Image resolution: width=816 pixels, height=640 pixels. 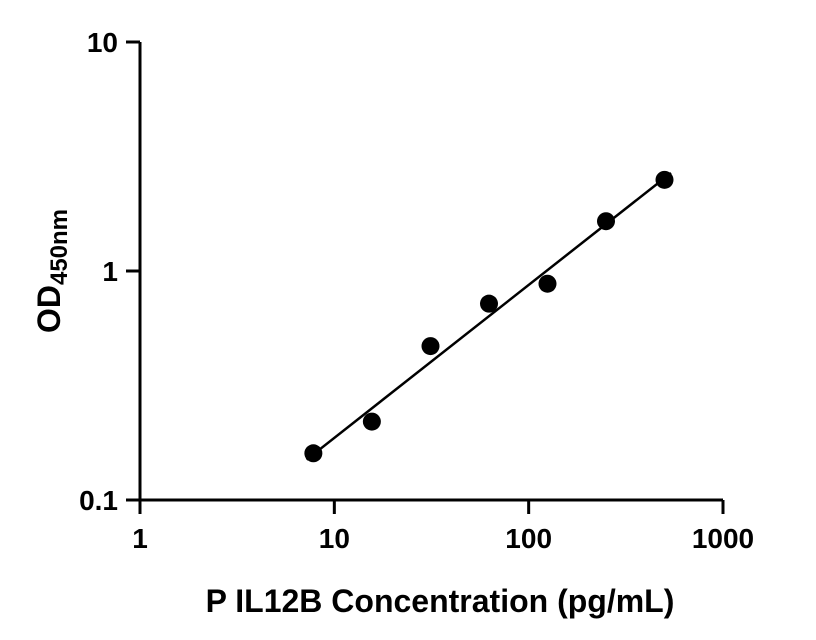 I want to click on y-axis-title: OD450nm, so click(x=52, y=271).